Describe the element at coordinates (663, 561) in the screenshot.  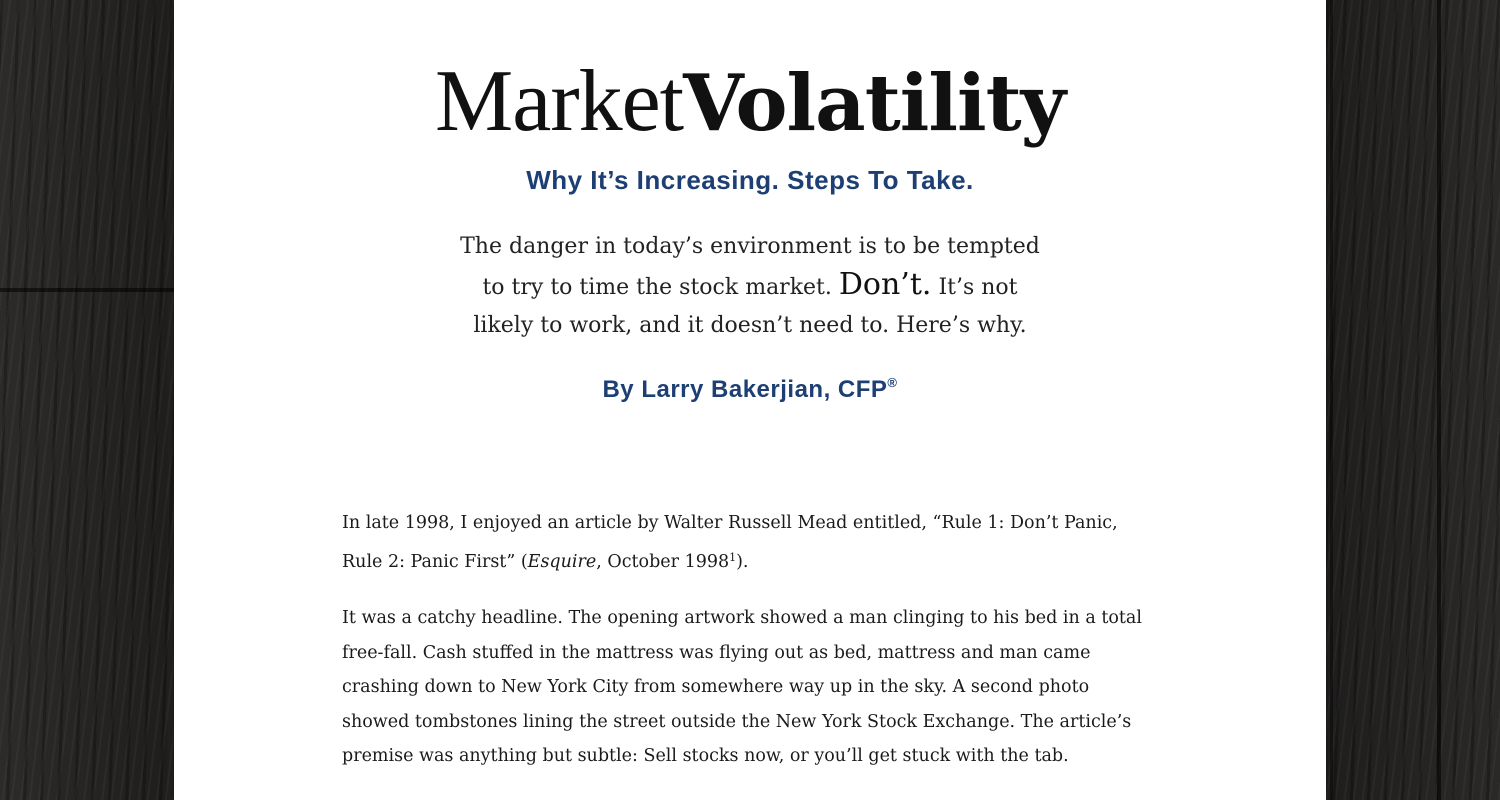
I see `paragraph-1-text-b: , October 1998` at that location.